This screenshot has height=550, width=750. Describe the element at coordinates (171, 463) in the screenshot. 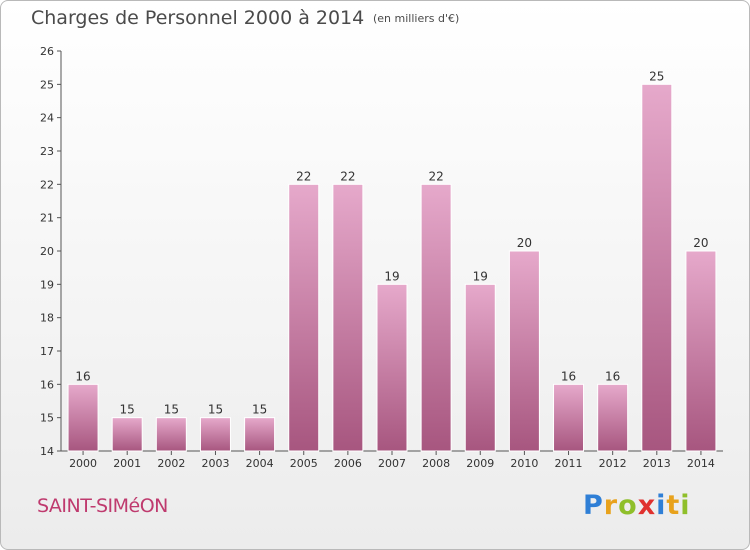

I see `x-tick-label-2002: 2002` at that location.